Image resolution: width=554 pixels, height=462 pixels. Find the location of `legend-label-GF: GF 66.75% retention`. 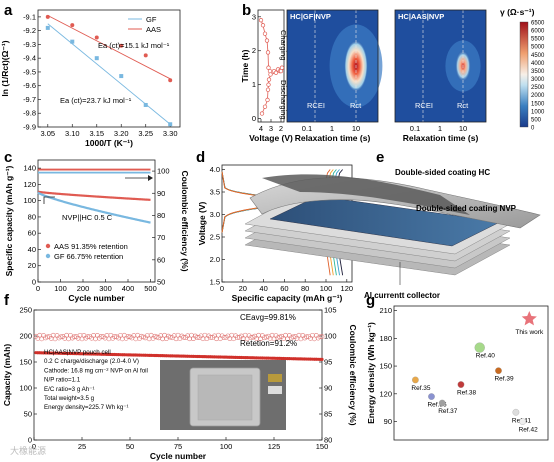

legend-label-GF: GF 66.75% retention is located at coordinates (88, 256).